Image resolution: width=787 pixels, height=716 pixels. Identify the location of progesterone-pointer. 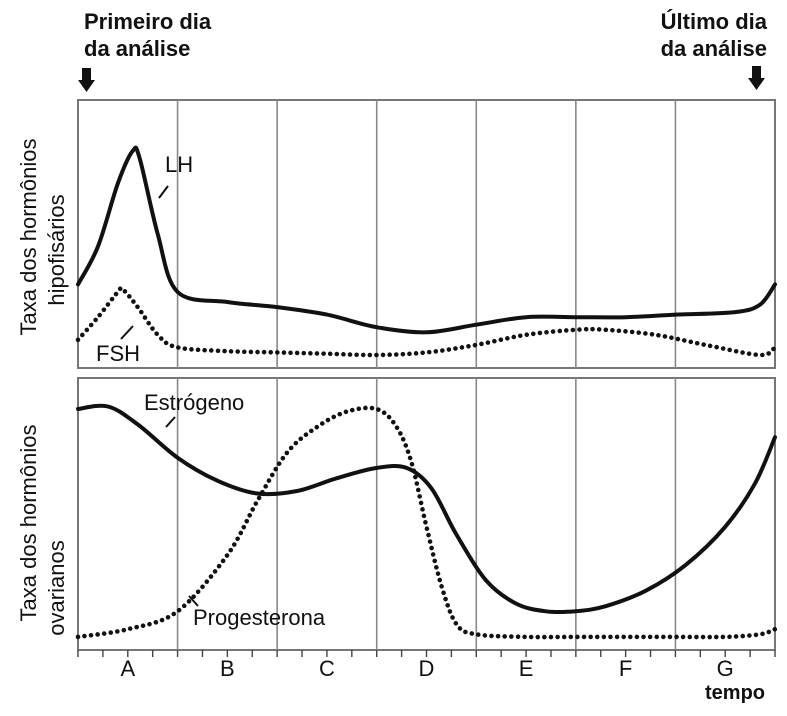
(193, 601).